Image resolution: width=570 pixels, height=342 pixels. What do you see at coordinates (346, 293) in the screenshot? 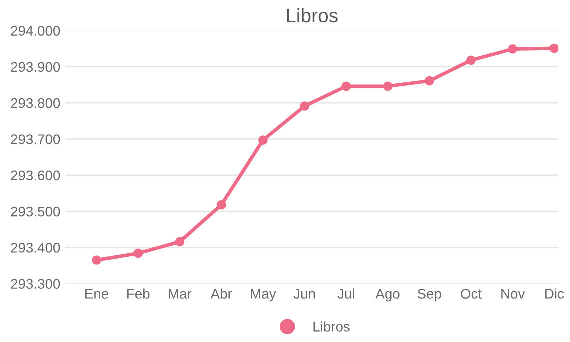
I see `x-tick-label: Jul` at bounding box center [346, 293].